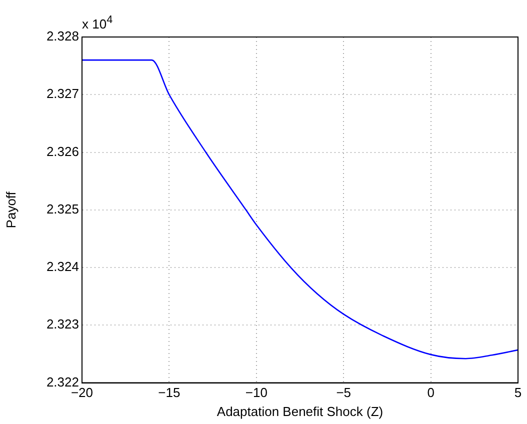 Image resolution: width=527 pixels, height=424 pixels. I want to click on y-tick-label: 2.323, so click(62, 324).